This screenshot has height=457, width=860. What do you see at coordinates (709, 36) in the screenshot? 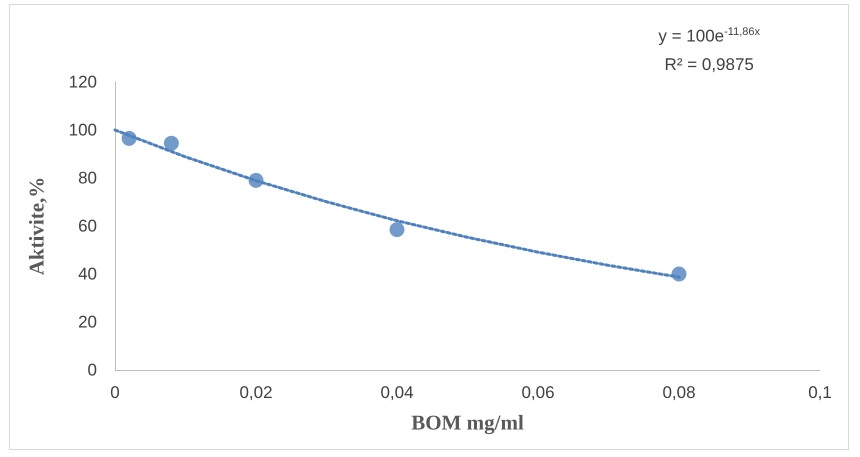
I see `text: y = 100e$^{-11,86x}$` at bounding box center [709, 36].